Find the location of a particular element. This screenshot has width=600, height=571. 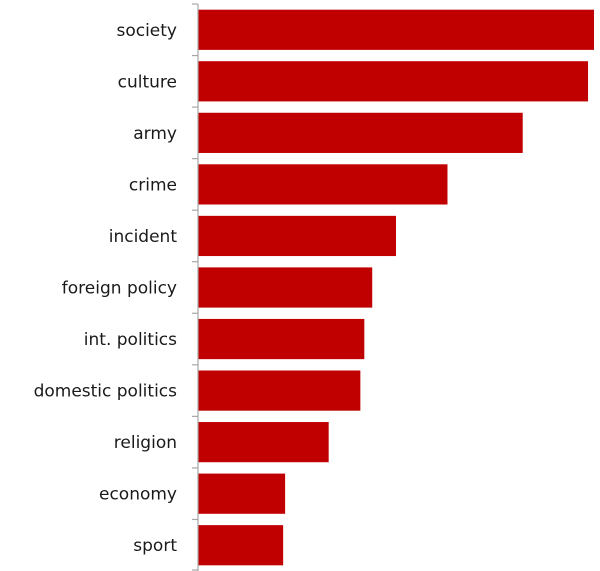

category-label: army is located at coordinates (155, 134).